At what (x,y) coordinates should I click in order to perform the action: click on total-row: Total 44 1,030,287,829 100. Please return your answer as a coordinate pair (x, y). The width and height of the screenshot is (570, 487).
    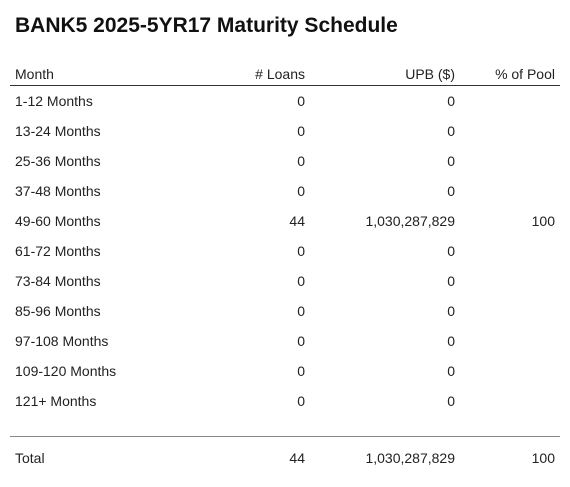
    Looking at the image, I should click on (285, 458).